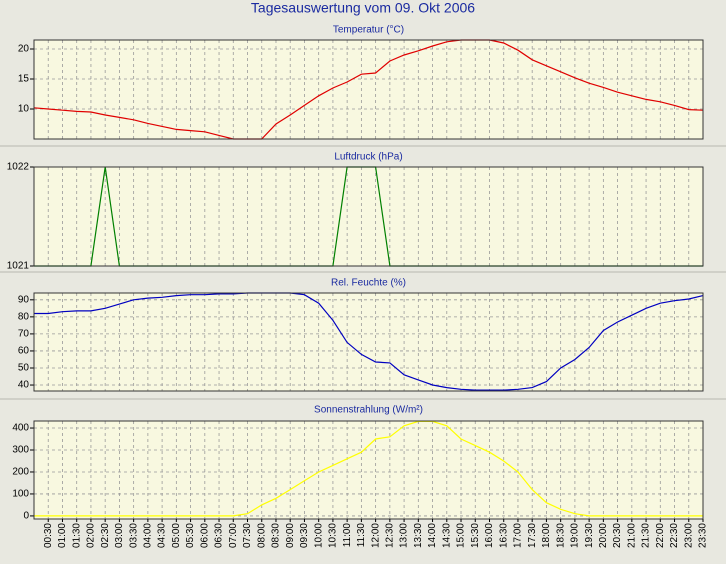 The height and width of the screenshot is (564, 726). What do you see at coordinates (119, 535) in the screenshot?
I see `x-tick-label: 03:00` at bounding box center [119, 535].